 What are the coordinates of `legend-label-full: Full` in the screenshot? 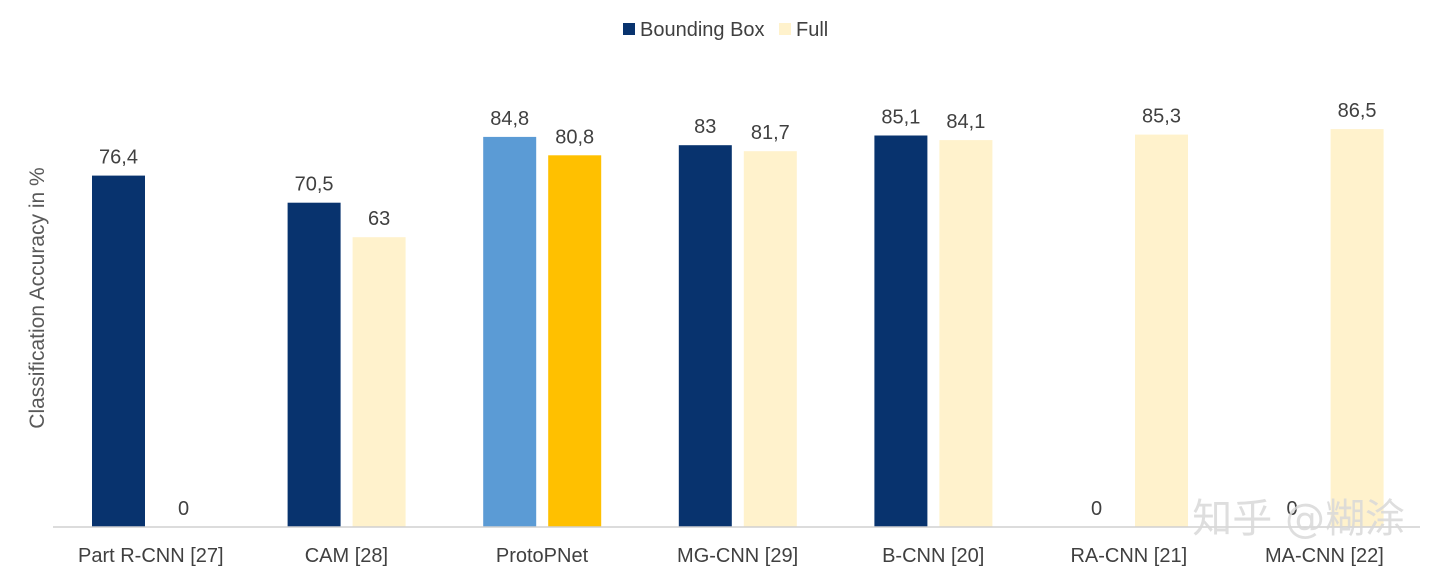 It's located at (812, 30).